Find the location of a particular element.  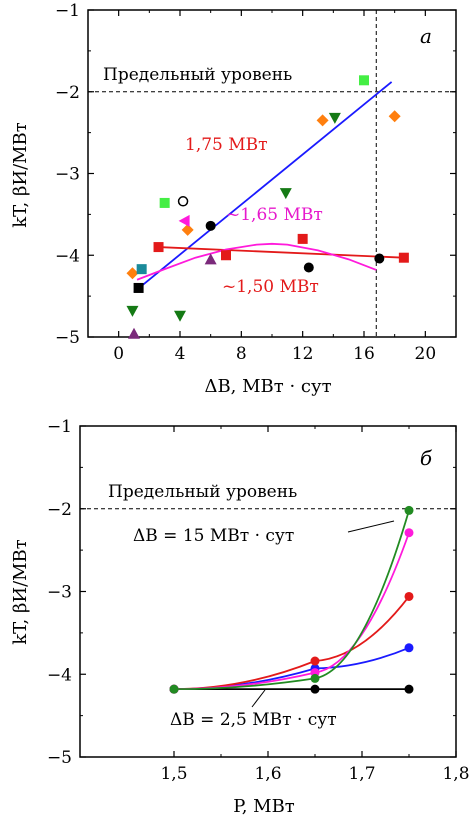

panel-b-annotation-2-5: ΔB = 2,5 МВт · сут is located at coordinates (253, 720).